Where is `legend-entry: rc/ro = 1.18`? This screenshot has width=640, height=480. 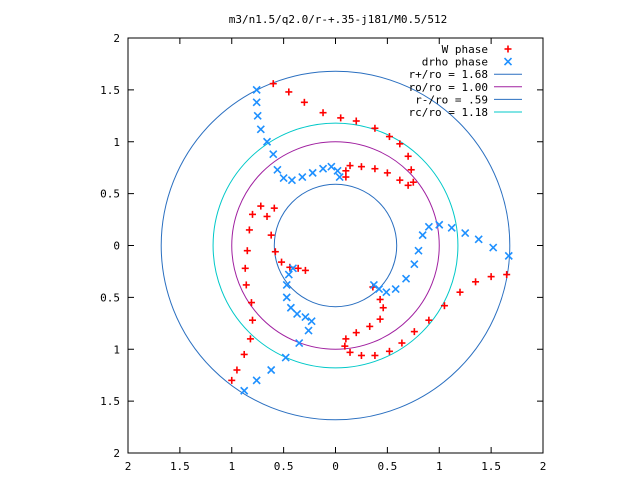
legend-entry: rc/ro = 1.18 is located at coordinates (465, 112).